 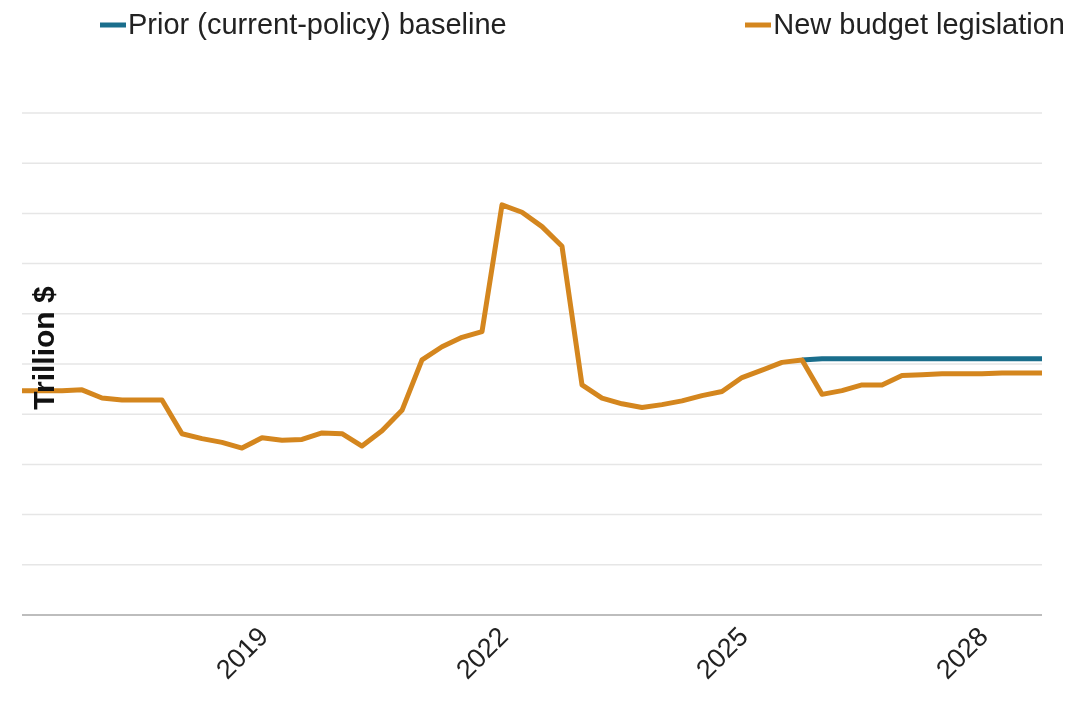 I want to click on y-axis-title: Trillion $, so click(x=44, y=348).